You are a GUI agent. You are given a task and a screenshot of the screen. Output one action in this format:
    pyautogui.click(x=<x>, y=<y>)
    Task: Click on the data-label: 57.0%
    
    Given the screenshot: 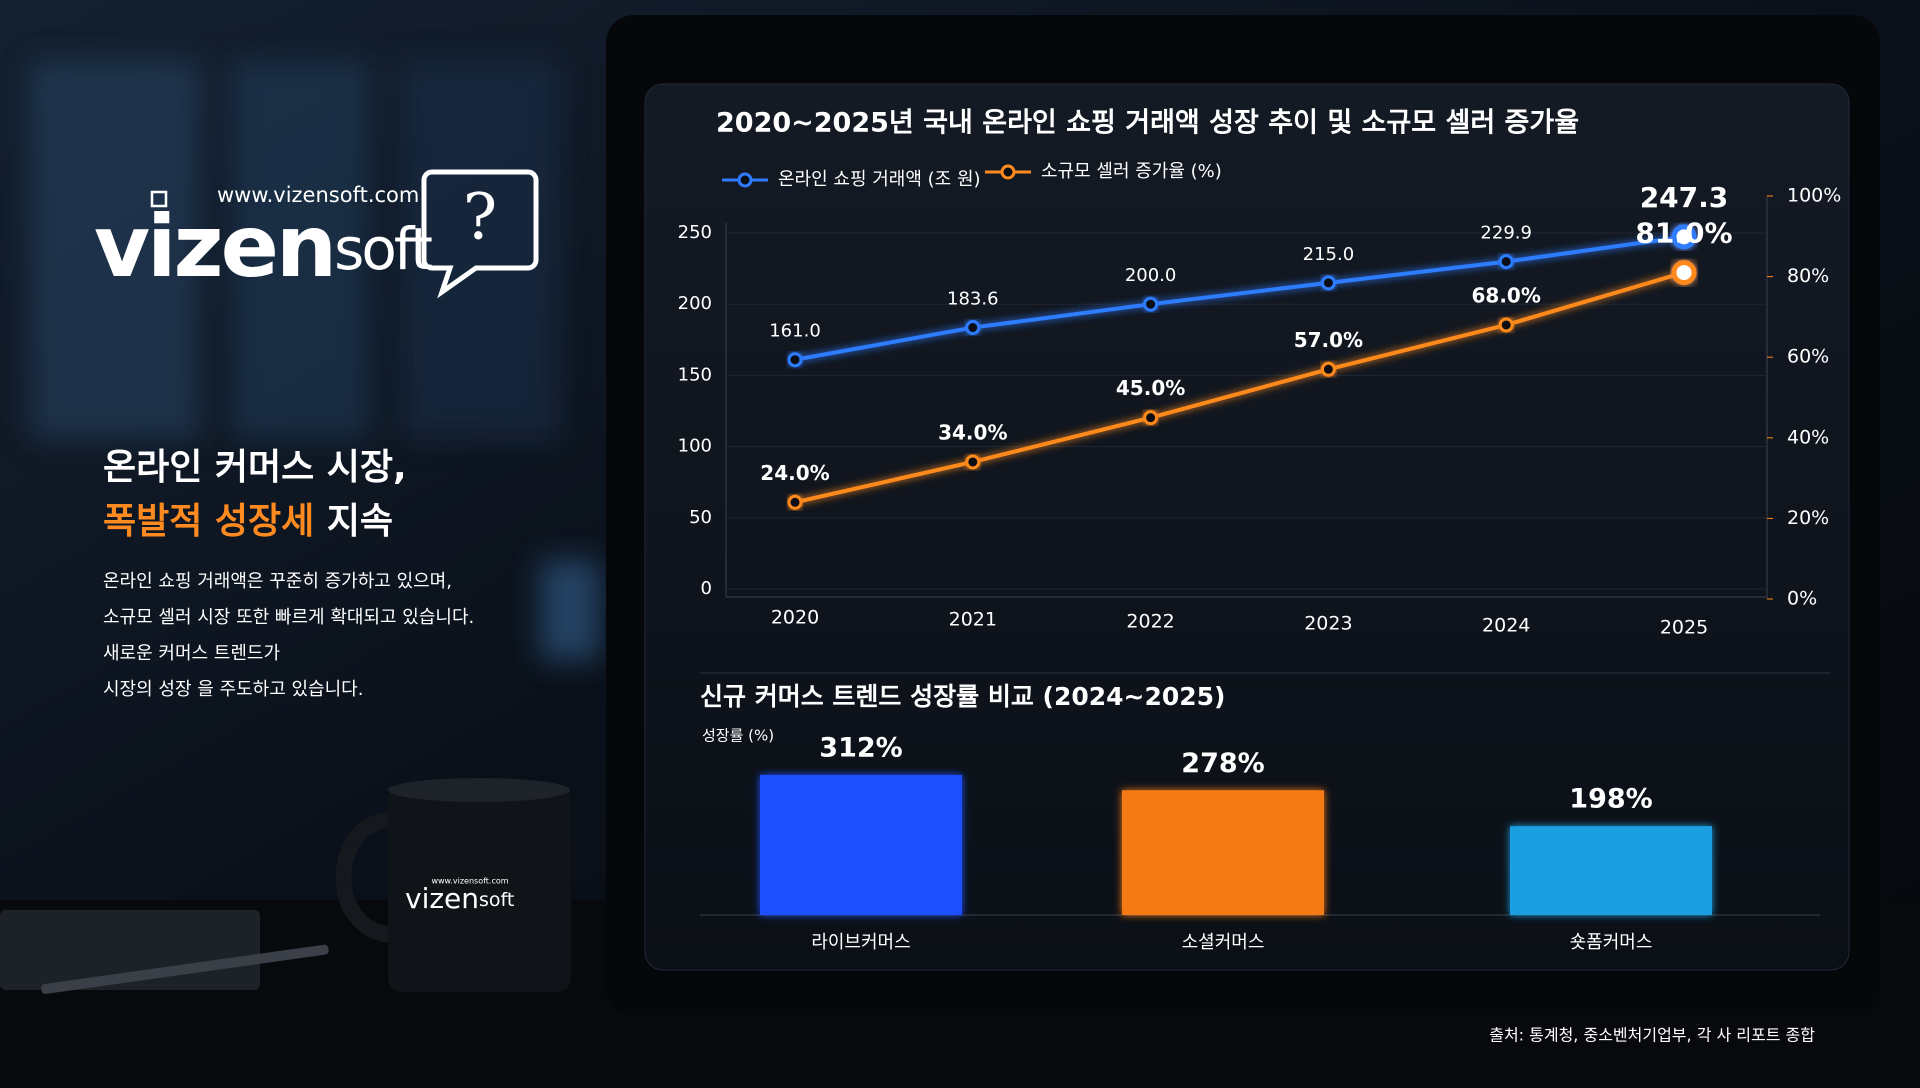 What is the action you would take?
    pyautogui.click(x=1328, y=340)
    